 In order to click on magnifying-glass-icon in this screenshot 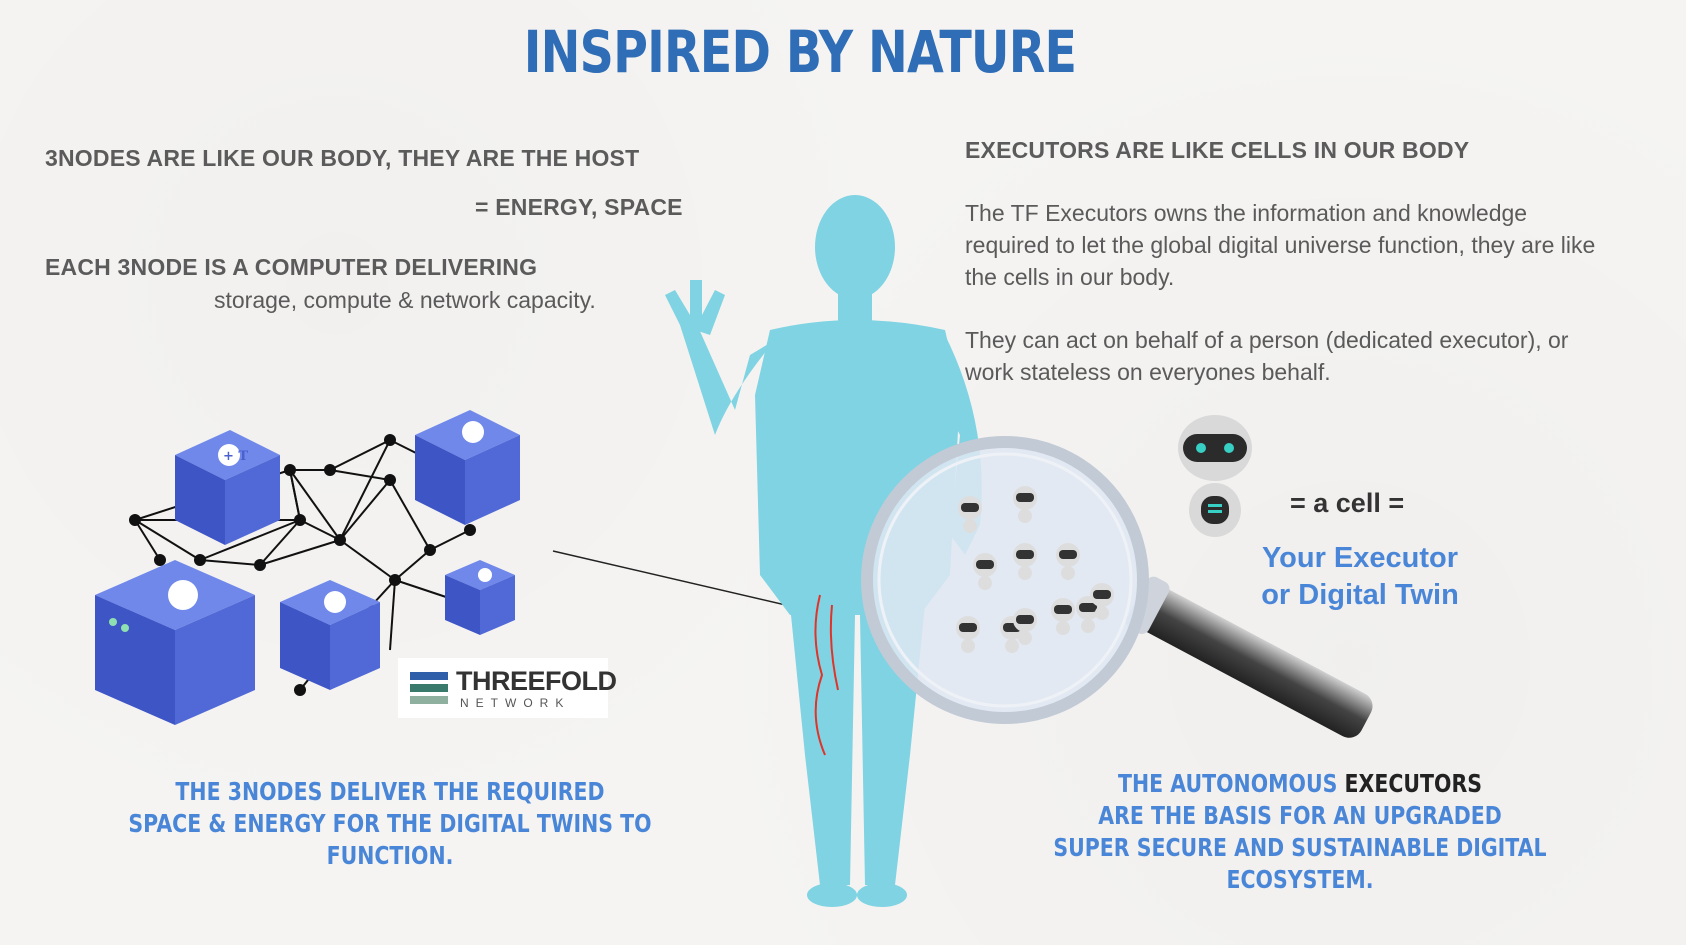, I will do `click(1117, 587)`.